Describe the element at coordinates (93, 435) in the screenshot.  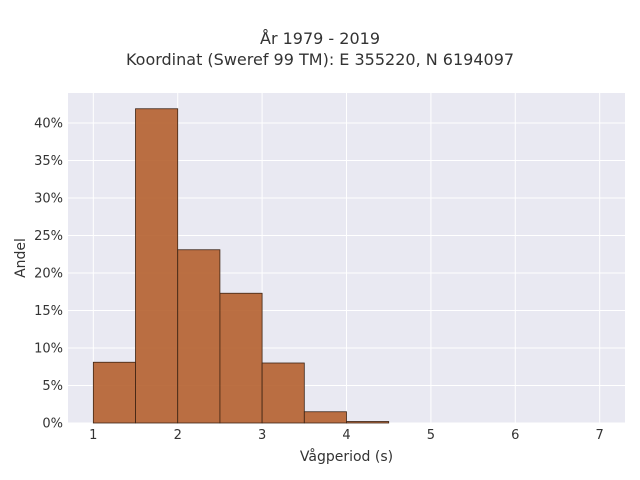
I see `x-tick-label: 1` at that location.